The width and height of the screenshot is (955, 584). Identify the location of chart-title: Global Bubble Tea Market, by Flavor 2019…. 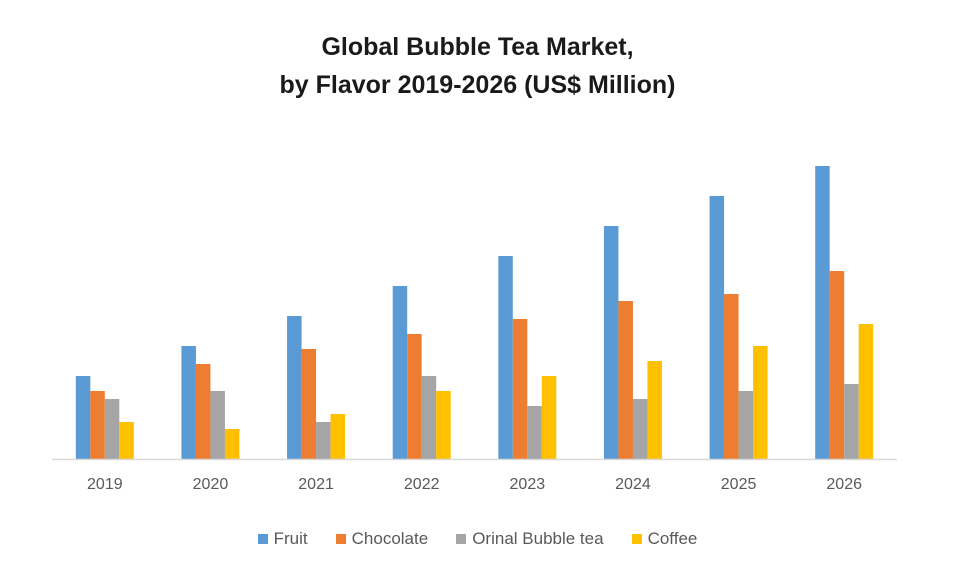
(477, 66).